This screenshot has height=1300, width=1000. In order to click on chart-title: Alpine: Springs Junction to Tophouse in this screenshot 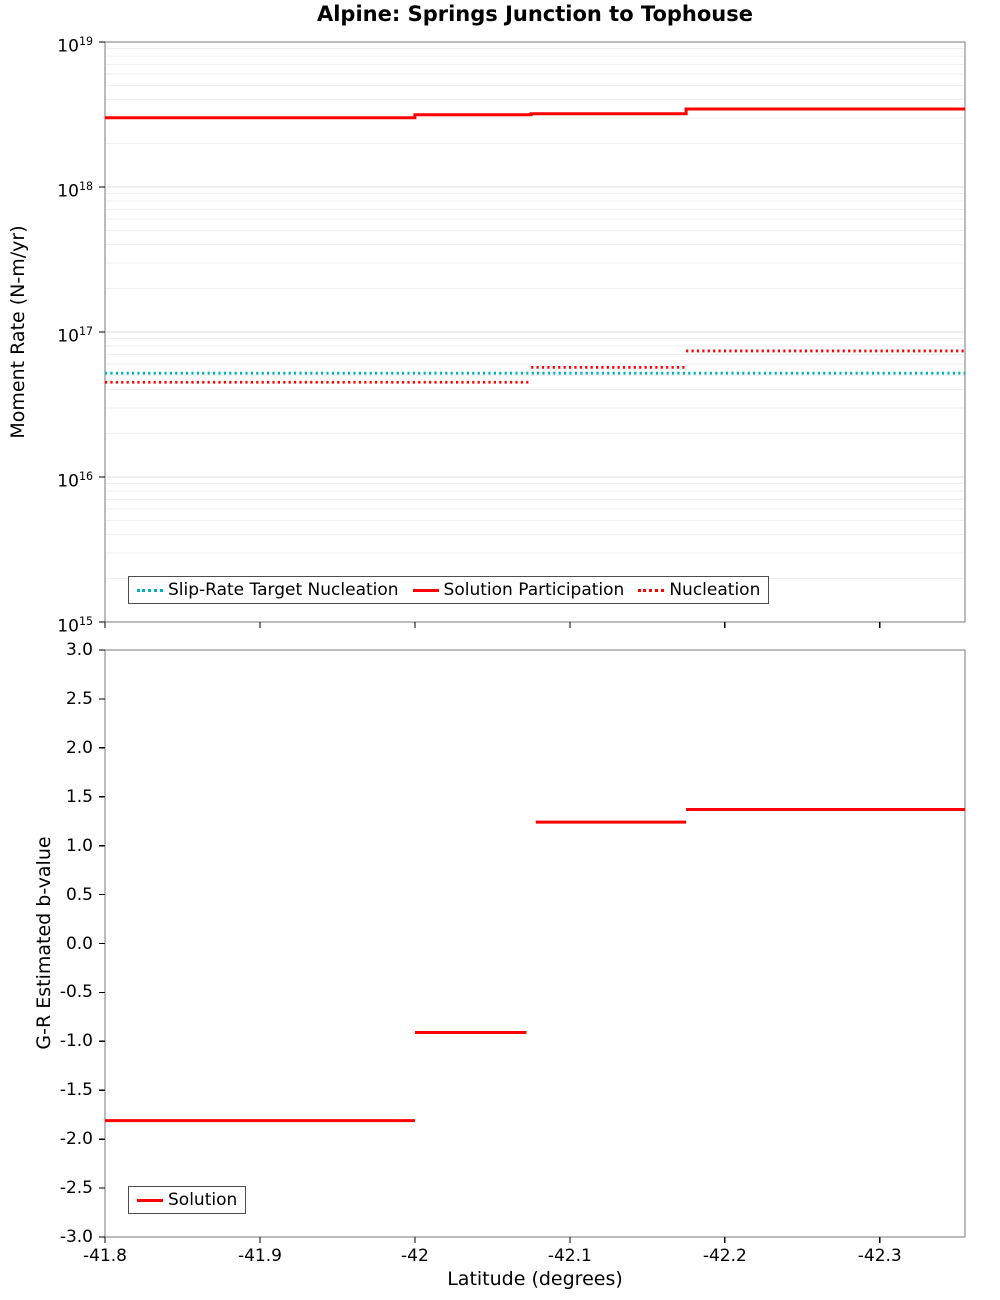, I will do `click(535, 14)`.